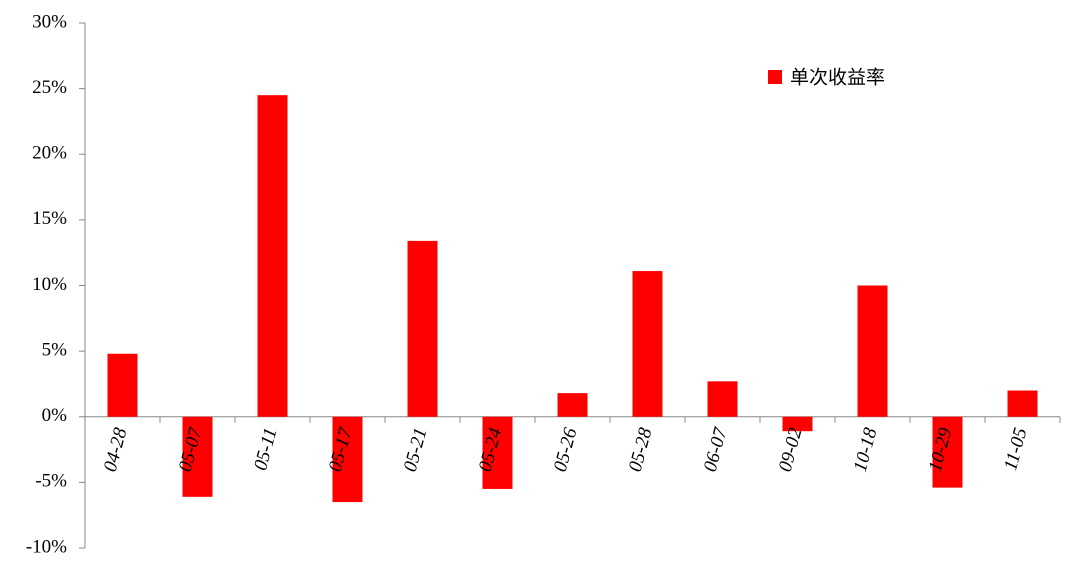 The image size is (1071, 567). I want to click on y-tick-label: 15%, so click(49, 218).